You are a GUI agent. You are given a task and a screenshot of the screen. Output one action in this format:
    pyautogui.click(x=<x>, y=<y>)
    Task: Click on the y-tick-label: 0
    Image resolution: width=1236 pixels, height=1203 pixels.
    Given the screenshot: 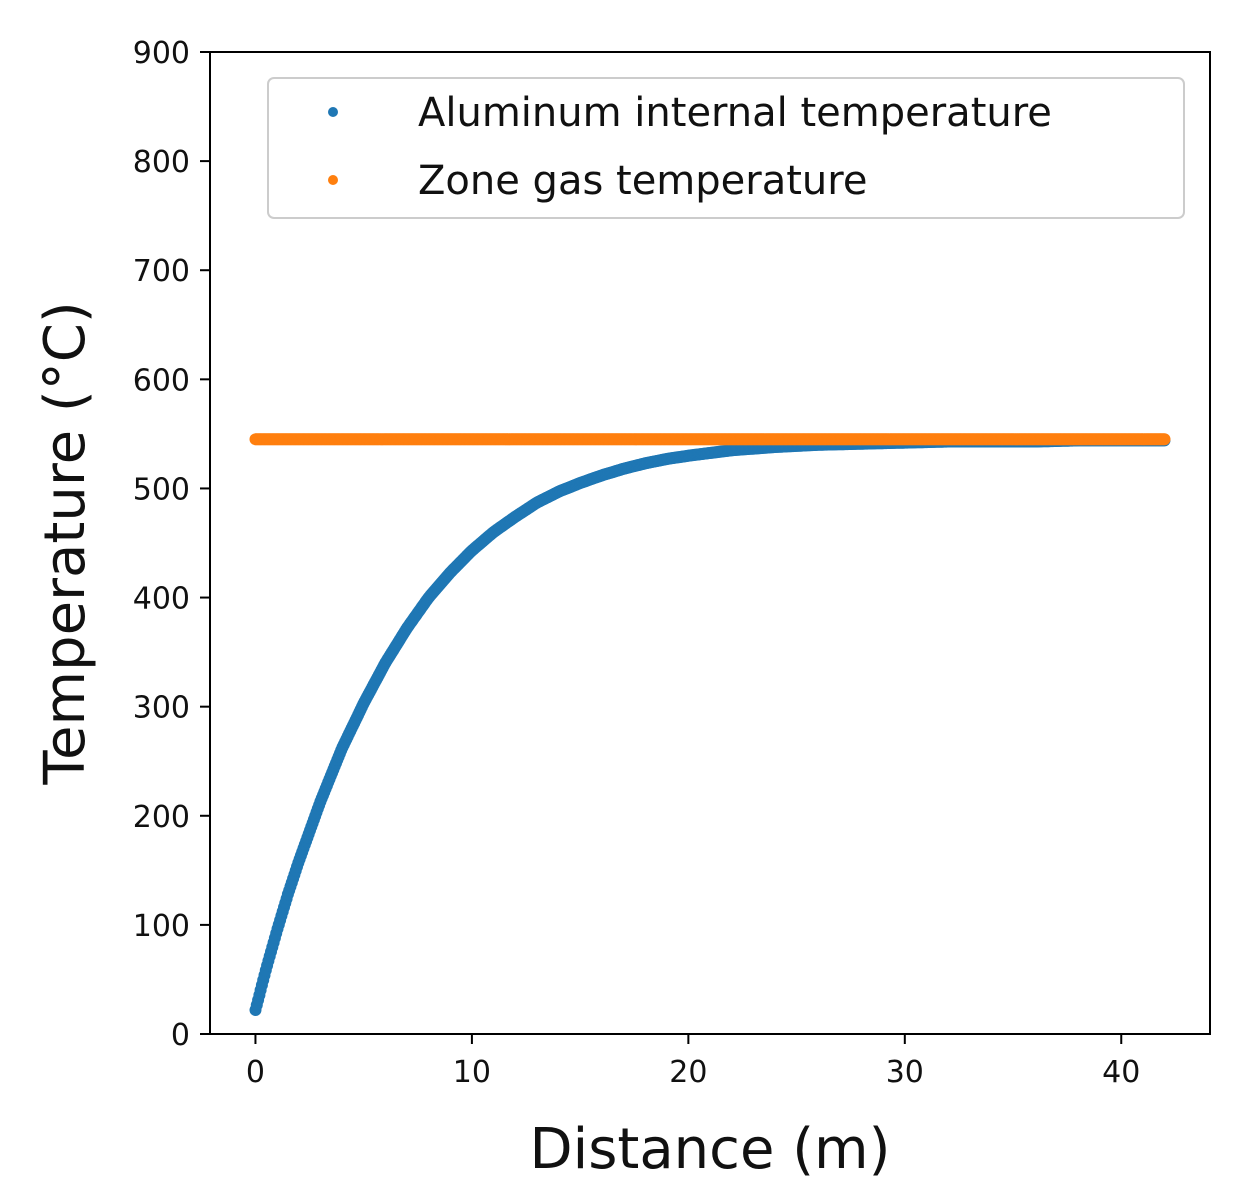 What is the action you would take?
    pyautogui.click(x=180, y=1035)
    